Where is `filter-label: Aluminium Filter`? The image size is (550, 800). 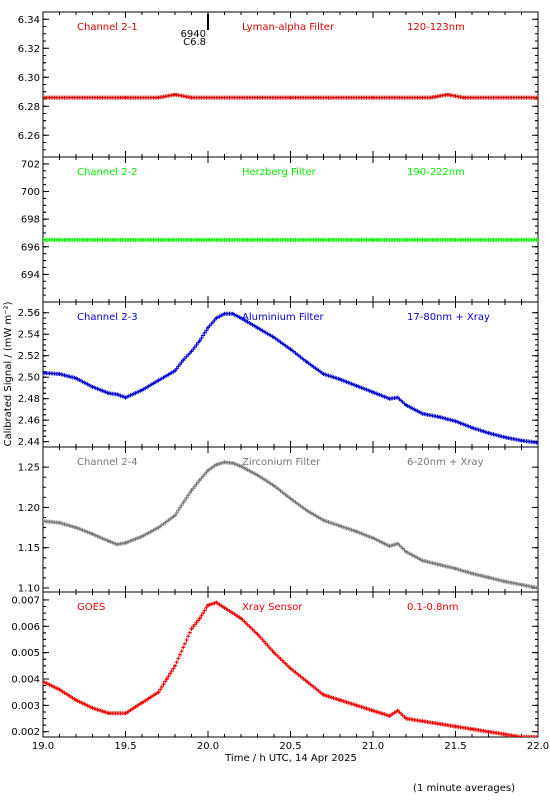 filter-label: Aluminium Filter is located at coordinates (283, 317).